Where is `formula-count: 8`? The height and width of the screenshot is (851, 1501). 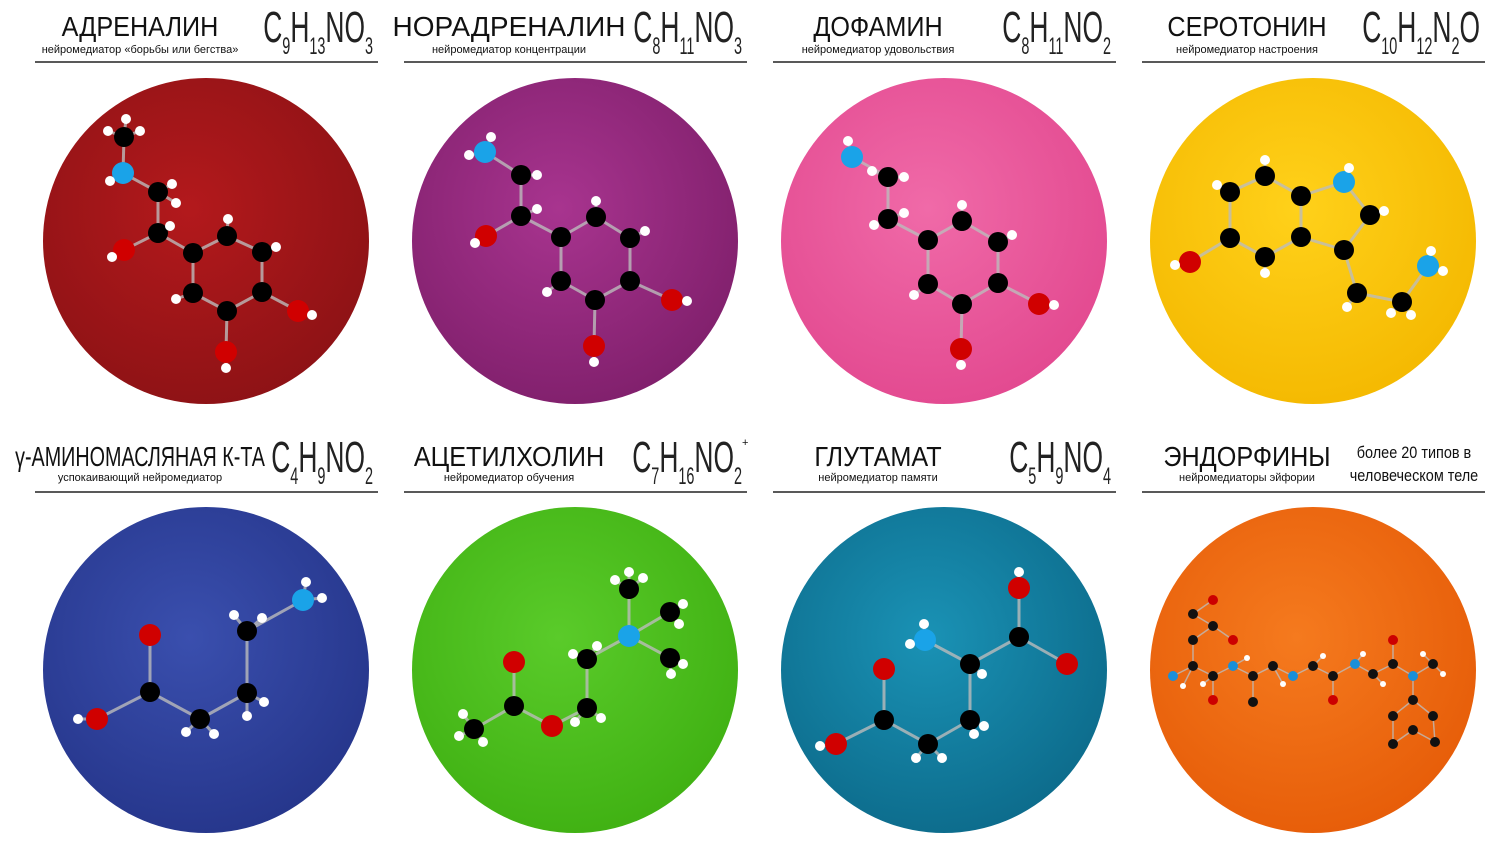 formula-count: 8 is located at coordinates (656, 46).